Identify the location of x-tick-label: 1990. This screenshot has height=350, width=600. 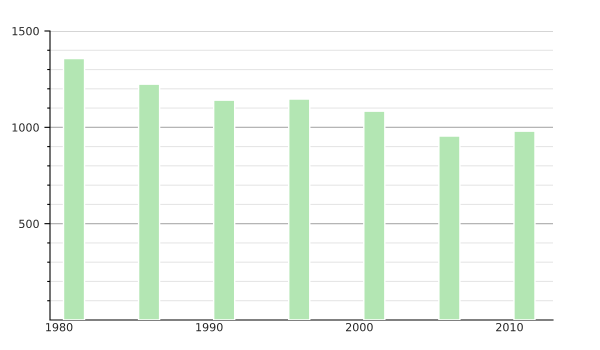
(209, 327).